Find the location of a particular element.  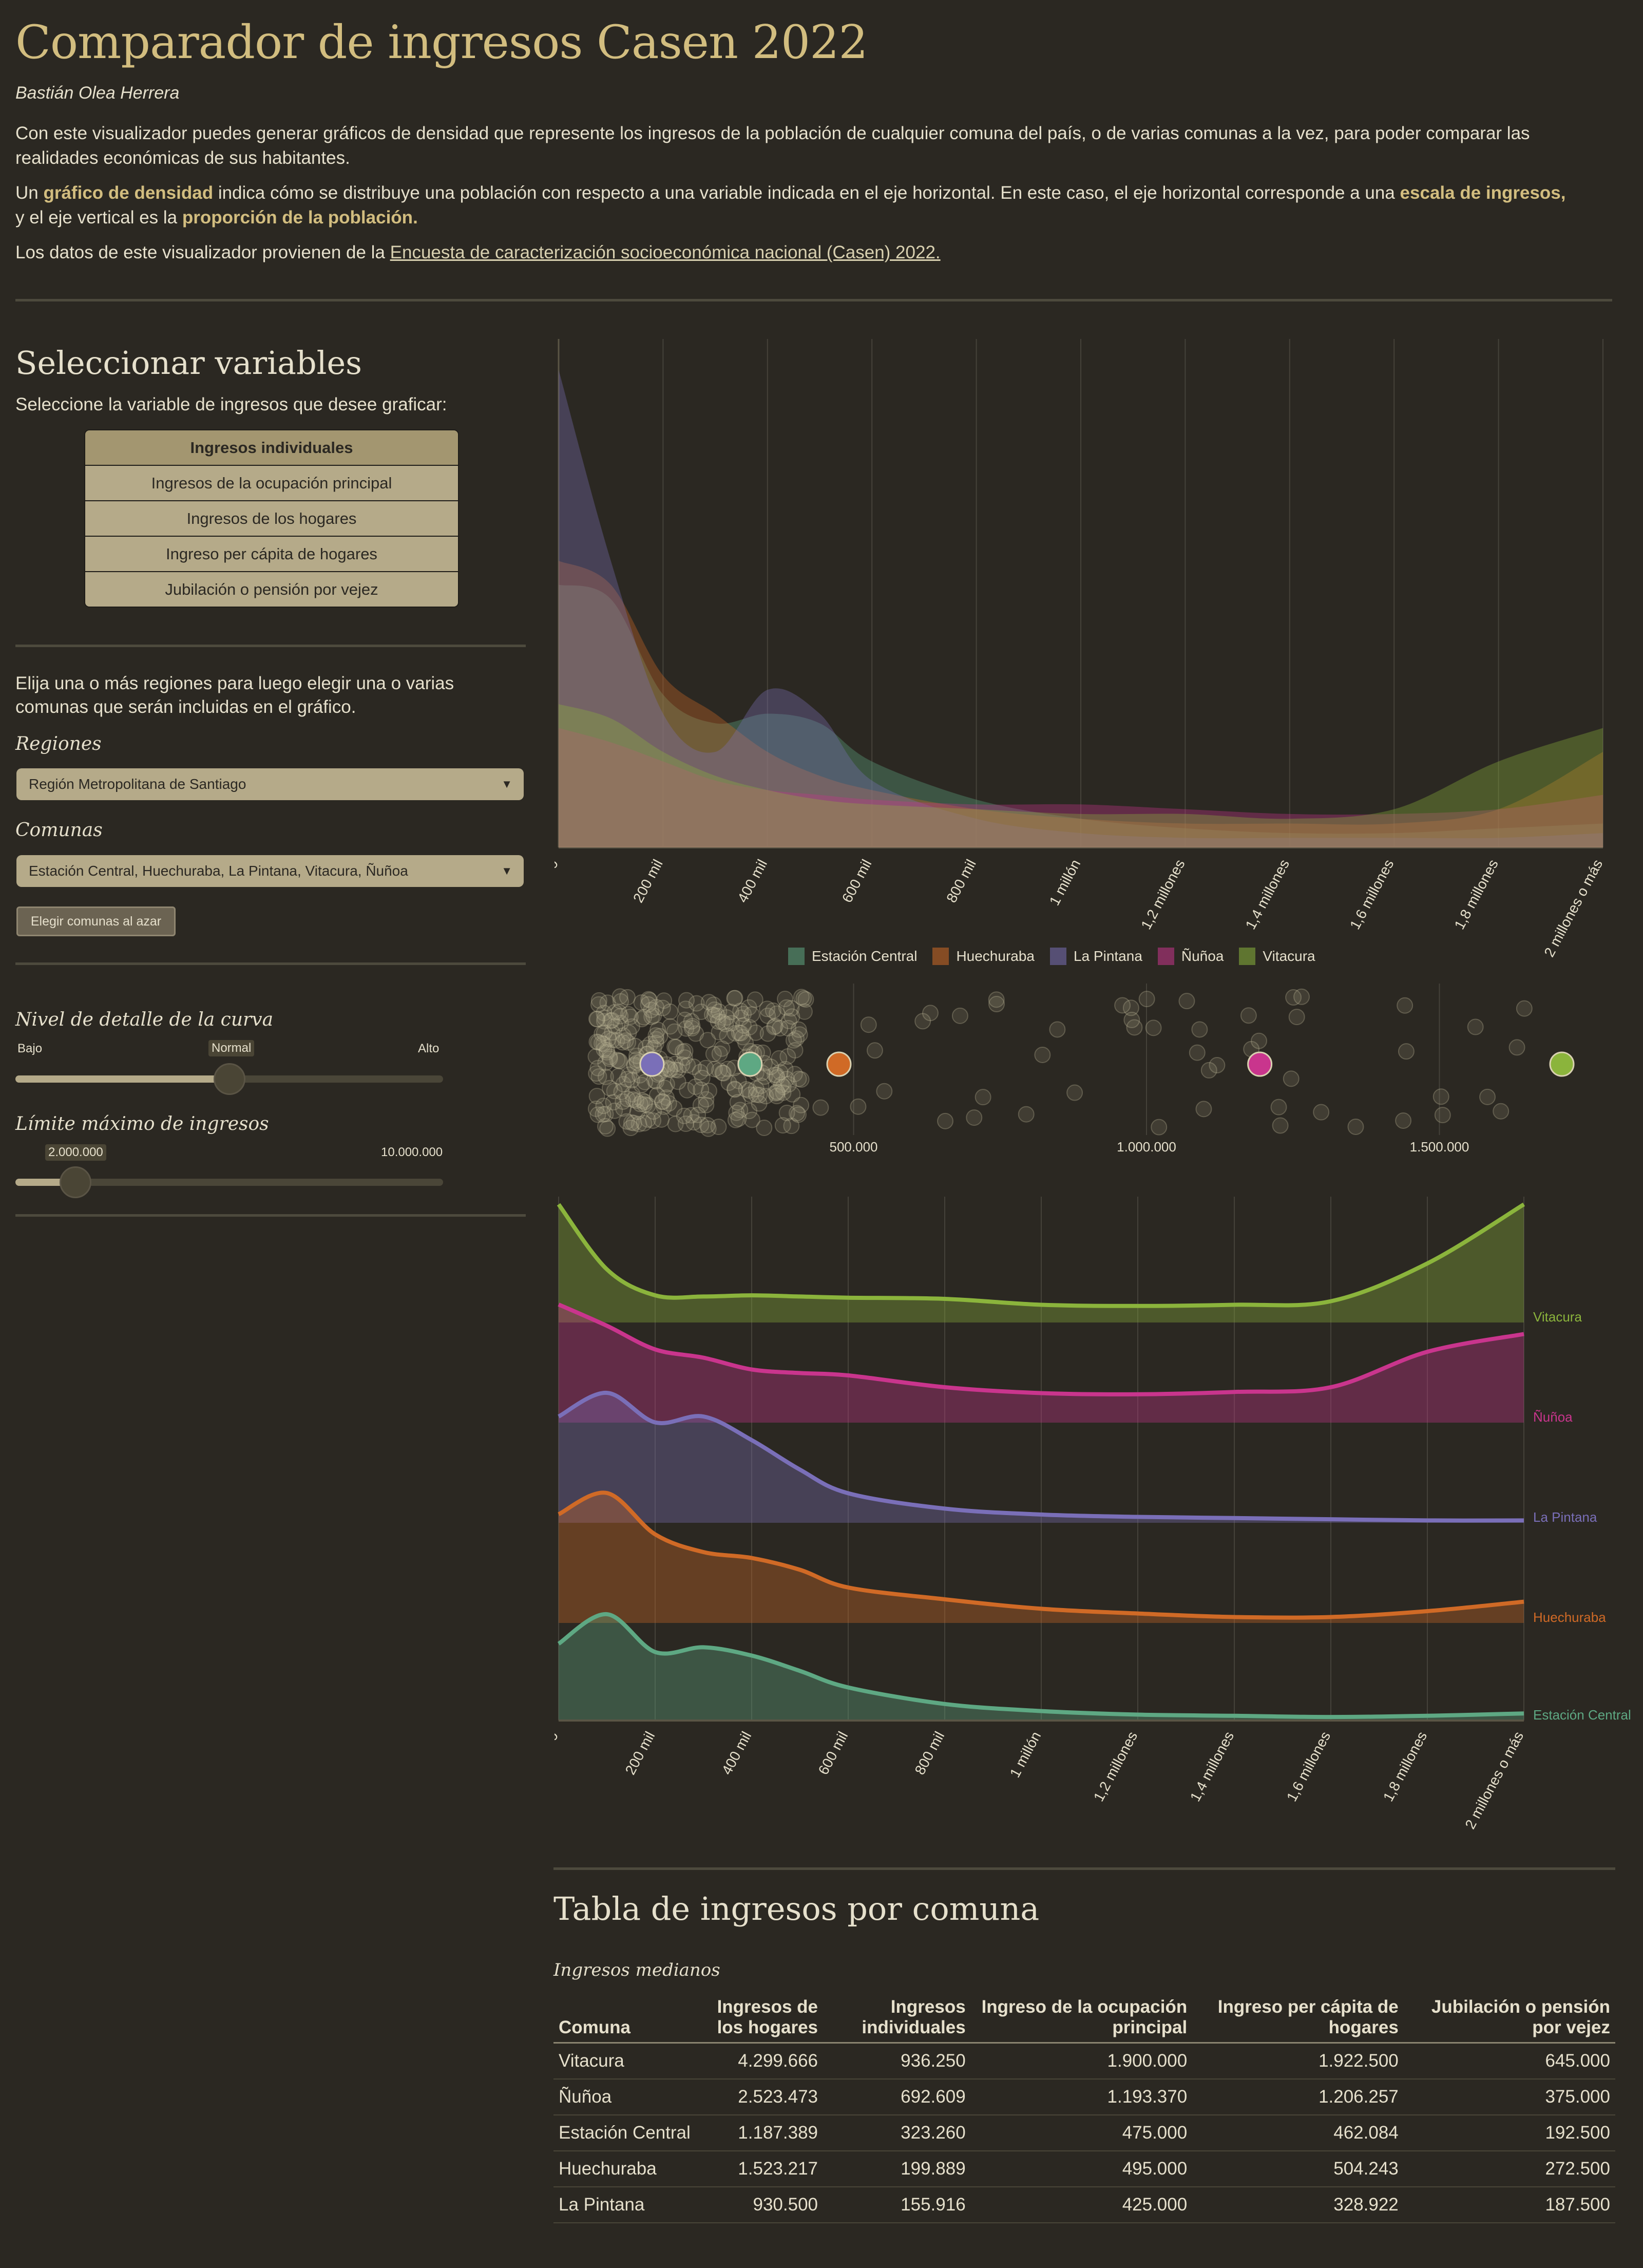

ridge-label-vitacura: Vitacura is located at coordinates (1557, 1317).